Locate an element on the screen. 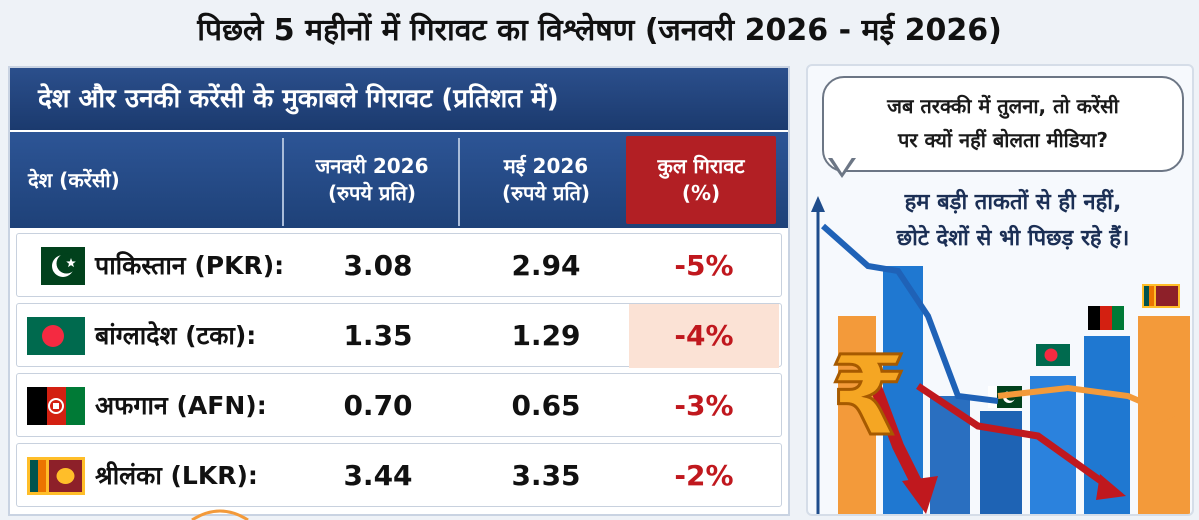 This screenshot has width=1199, height=520. axis-arrow-head-icon is located at coordinates (818, 204).